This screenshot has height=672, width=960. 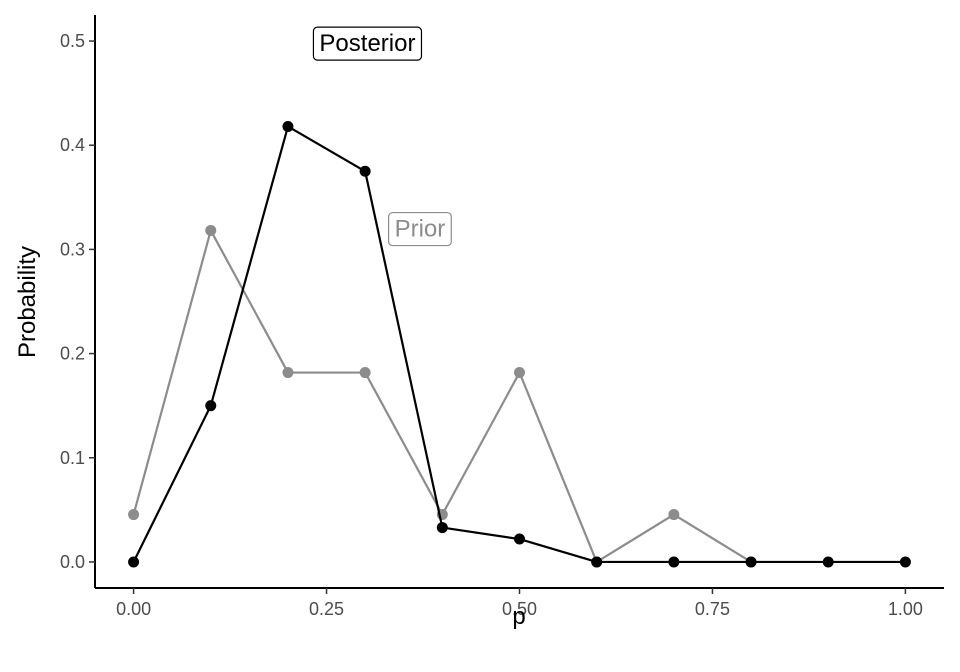 I want to click on label-posterior: Posterior, so click(x=367, y=43).